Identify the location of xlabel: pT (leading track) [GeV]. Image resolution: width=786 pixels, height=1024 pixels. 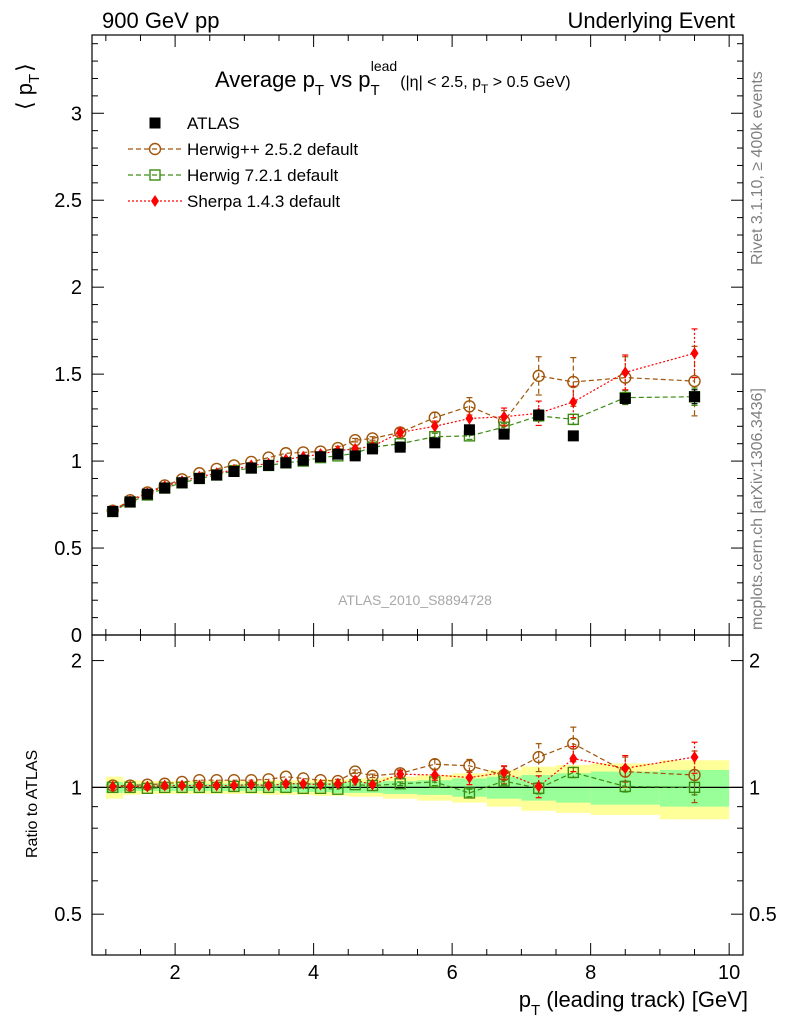
(633, 1003).